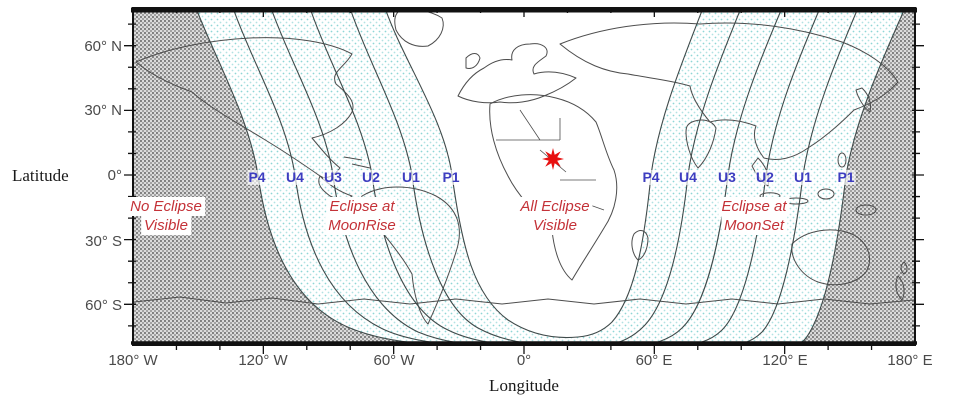  What do you see at coordinates (411, 177) in the screenshot?
I see `contour-label-u1-west: U1` at bounding box center [411, 177].